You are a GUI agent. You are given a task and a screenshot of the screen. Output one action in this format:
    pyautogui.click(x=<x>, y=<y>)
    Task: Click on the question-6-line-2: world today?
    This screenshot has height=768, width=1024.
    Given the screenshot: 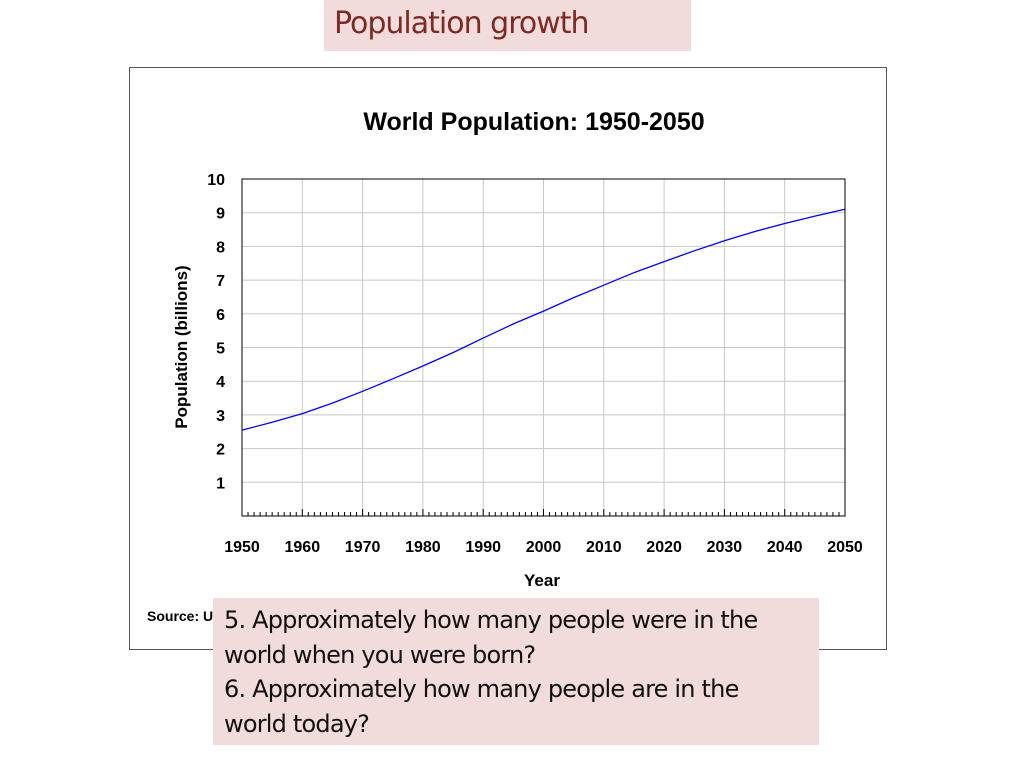 What is the action you would take?
    pyautogui.click(x=297, y=723)
    